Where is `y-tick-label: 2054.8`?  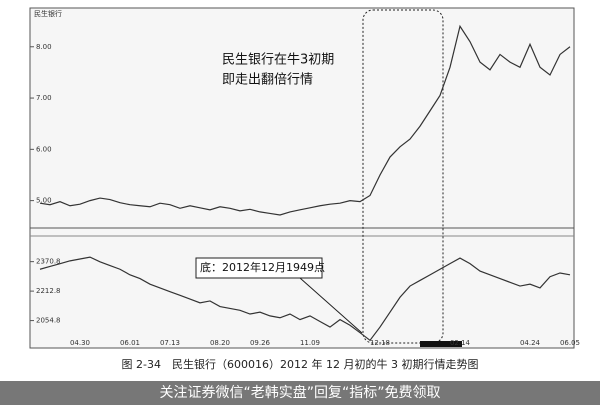
y-tick-label: 2054.8 is located at coordinates (48, 321).